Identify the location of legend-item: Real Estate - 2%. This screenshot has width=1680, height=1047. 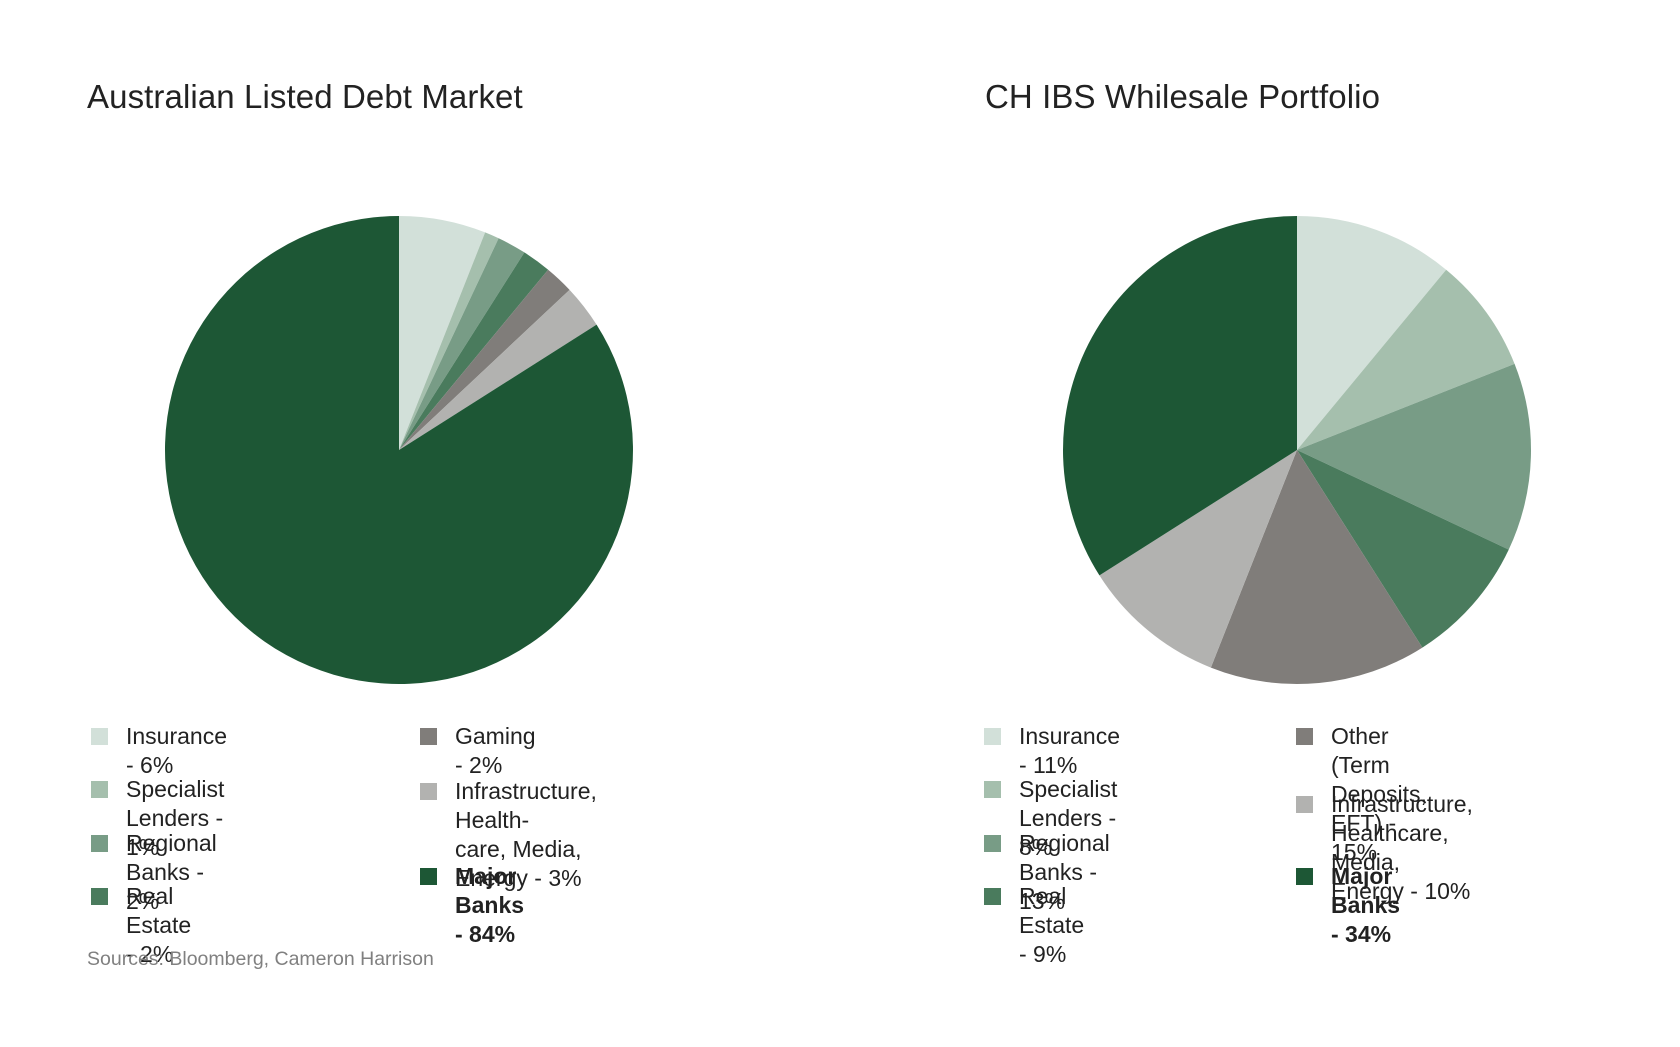
(141, 925).